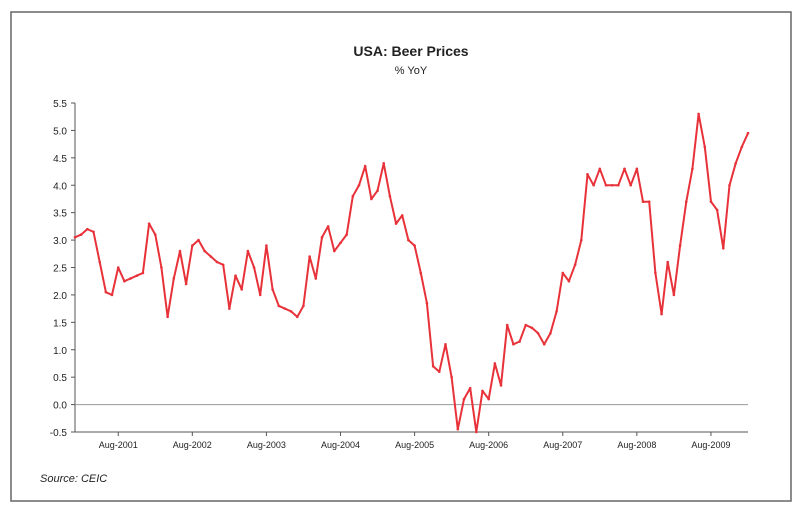  Describe the element at coordinates (60, 378) in the screenshot. I see `y-tick-label: 0.5` at that location.